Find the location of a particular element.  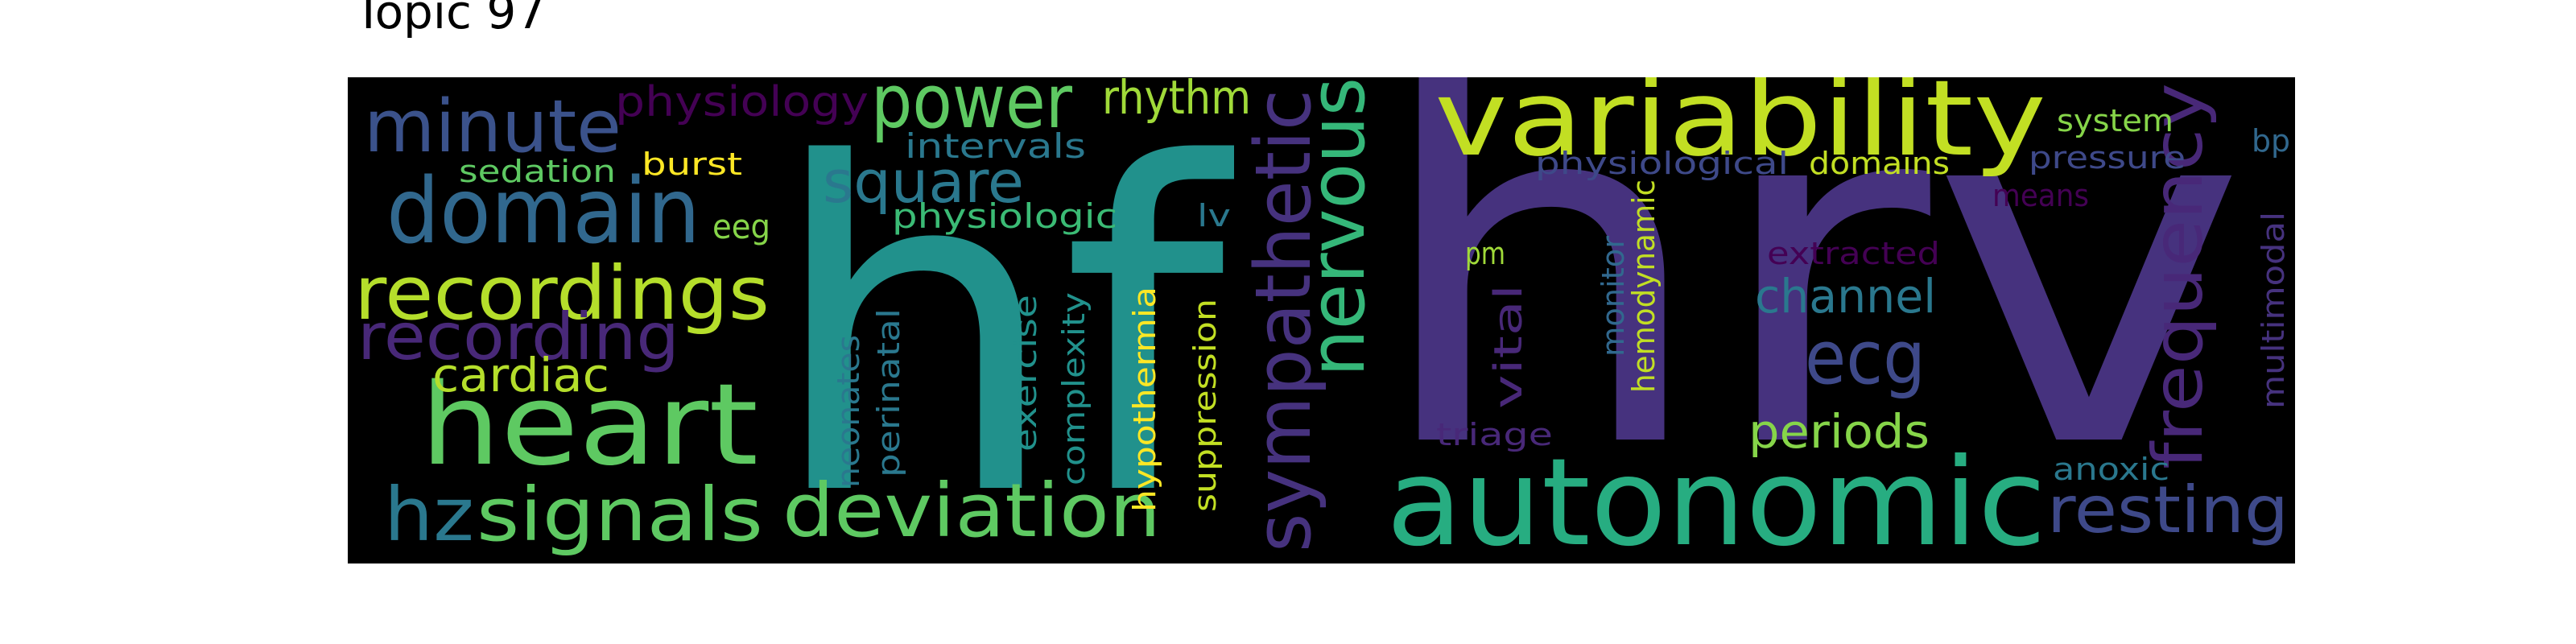

word-vital: vital is located at coordinates (1508, 346).